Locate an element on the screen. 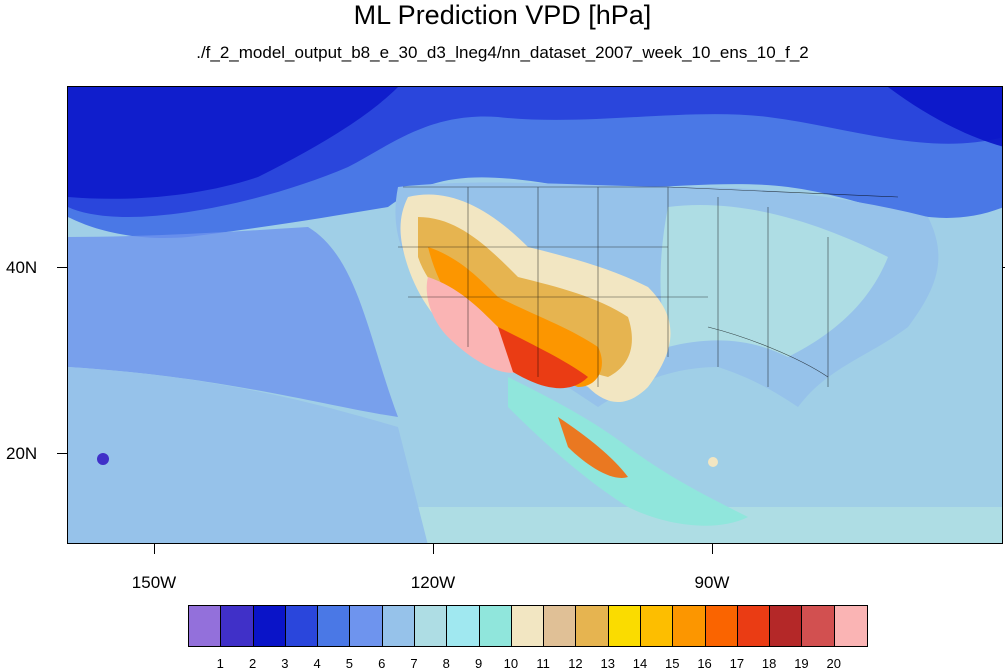 The image size is (1005, 672). lat-tick-20n is located at coordinates (62, 453).